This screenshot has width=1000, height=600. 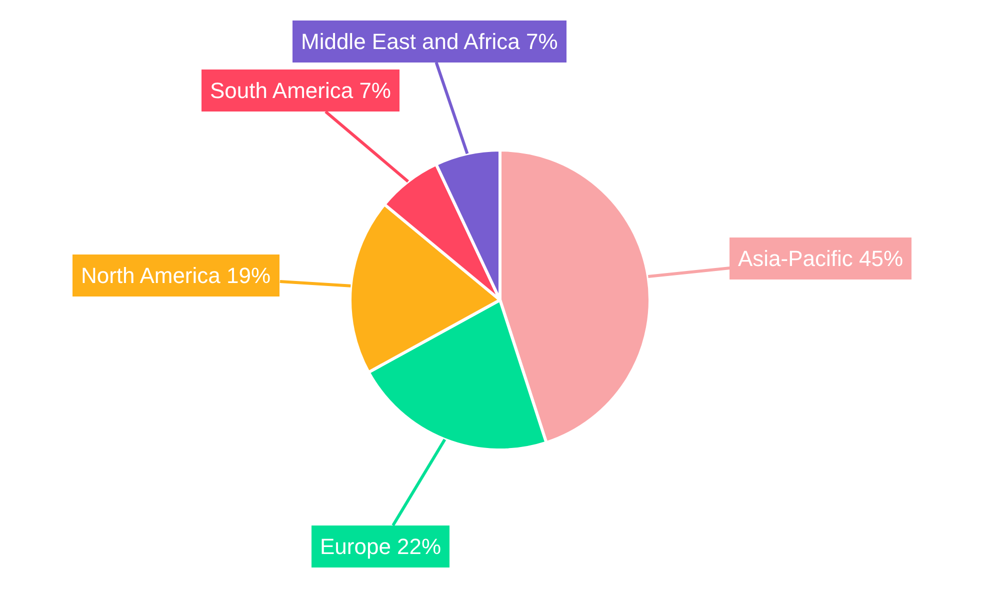 I want to click on slice-label: North America 19%, so click(x=176, y=275).